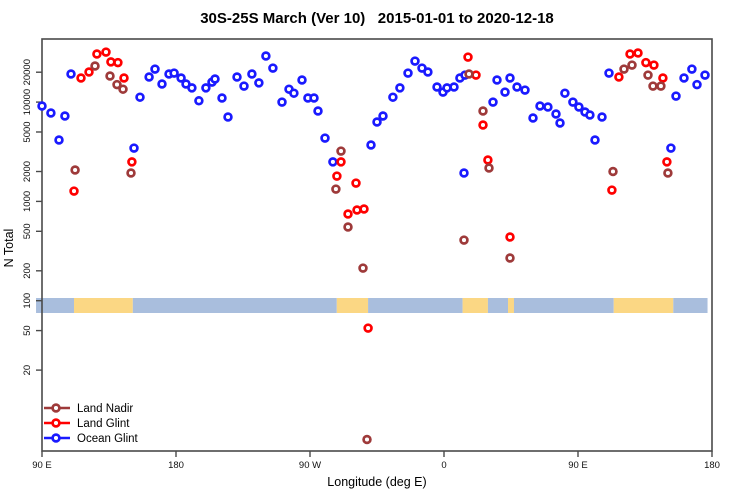 The height and width of the screenshot is (500, 750). What do you see at coordinates (27, 231) in the screenshot?
I see `y-tick-label: 500` at bounding box center [27, 231].